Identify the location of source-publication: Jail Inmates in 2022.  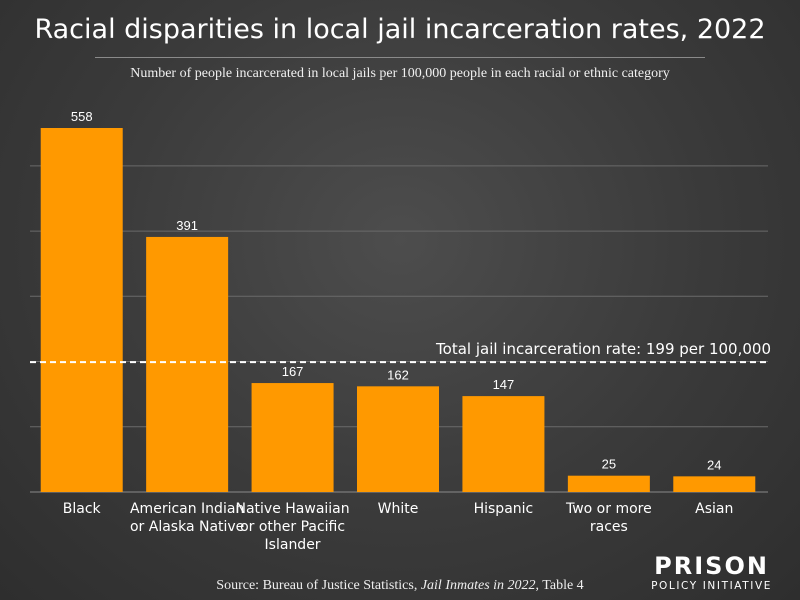
(478, 585).